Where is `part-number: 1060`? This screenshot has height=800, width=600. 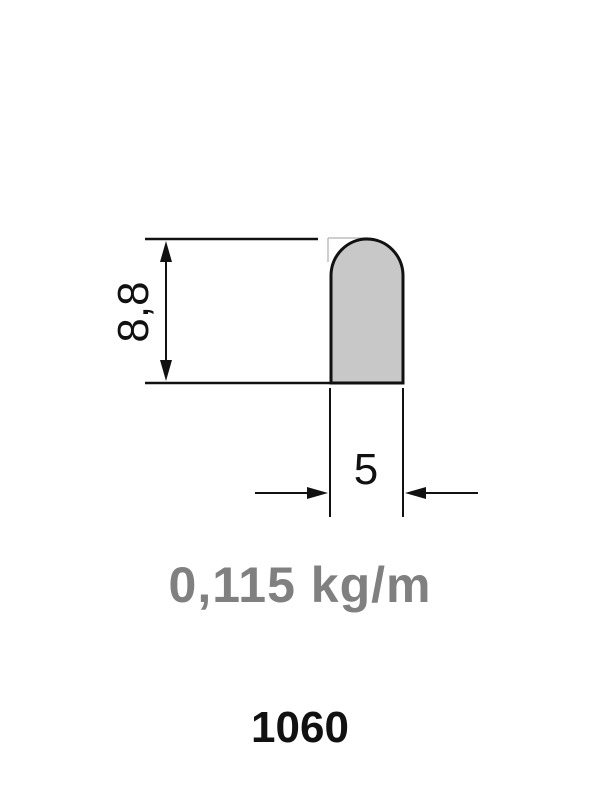
part-number: 1060 is located at coordinates (300, 727).